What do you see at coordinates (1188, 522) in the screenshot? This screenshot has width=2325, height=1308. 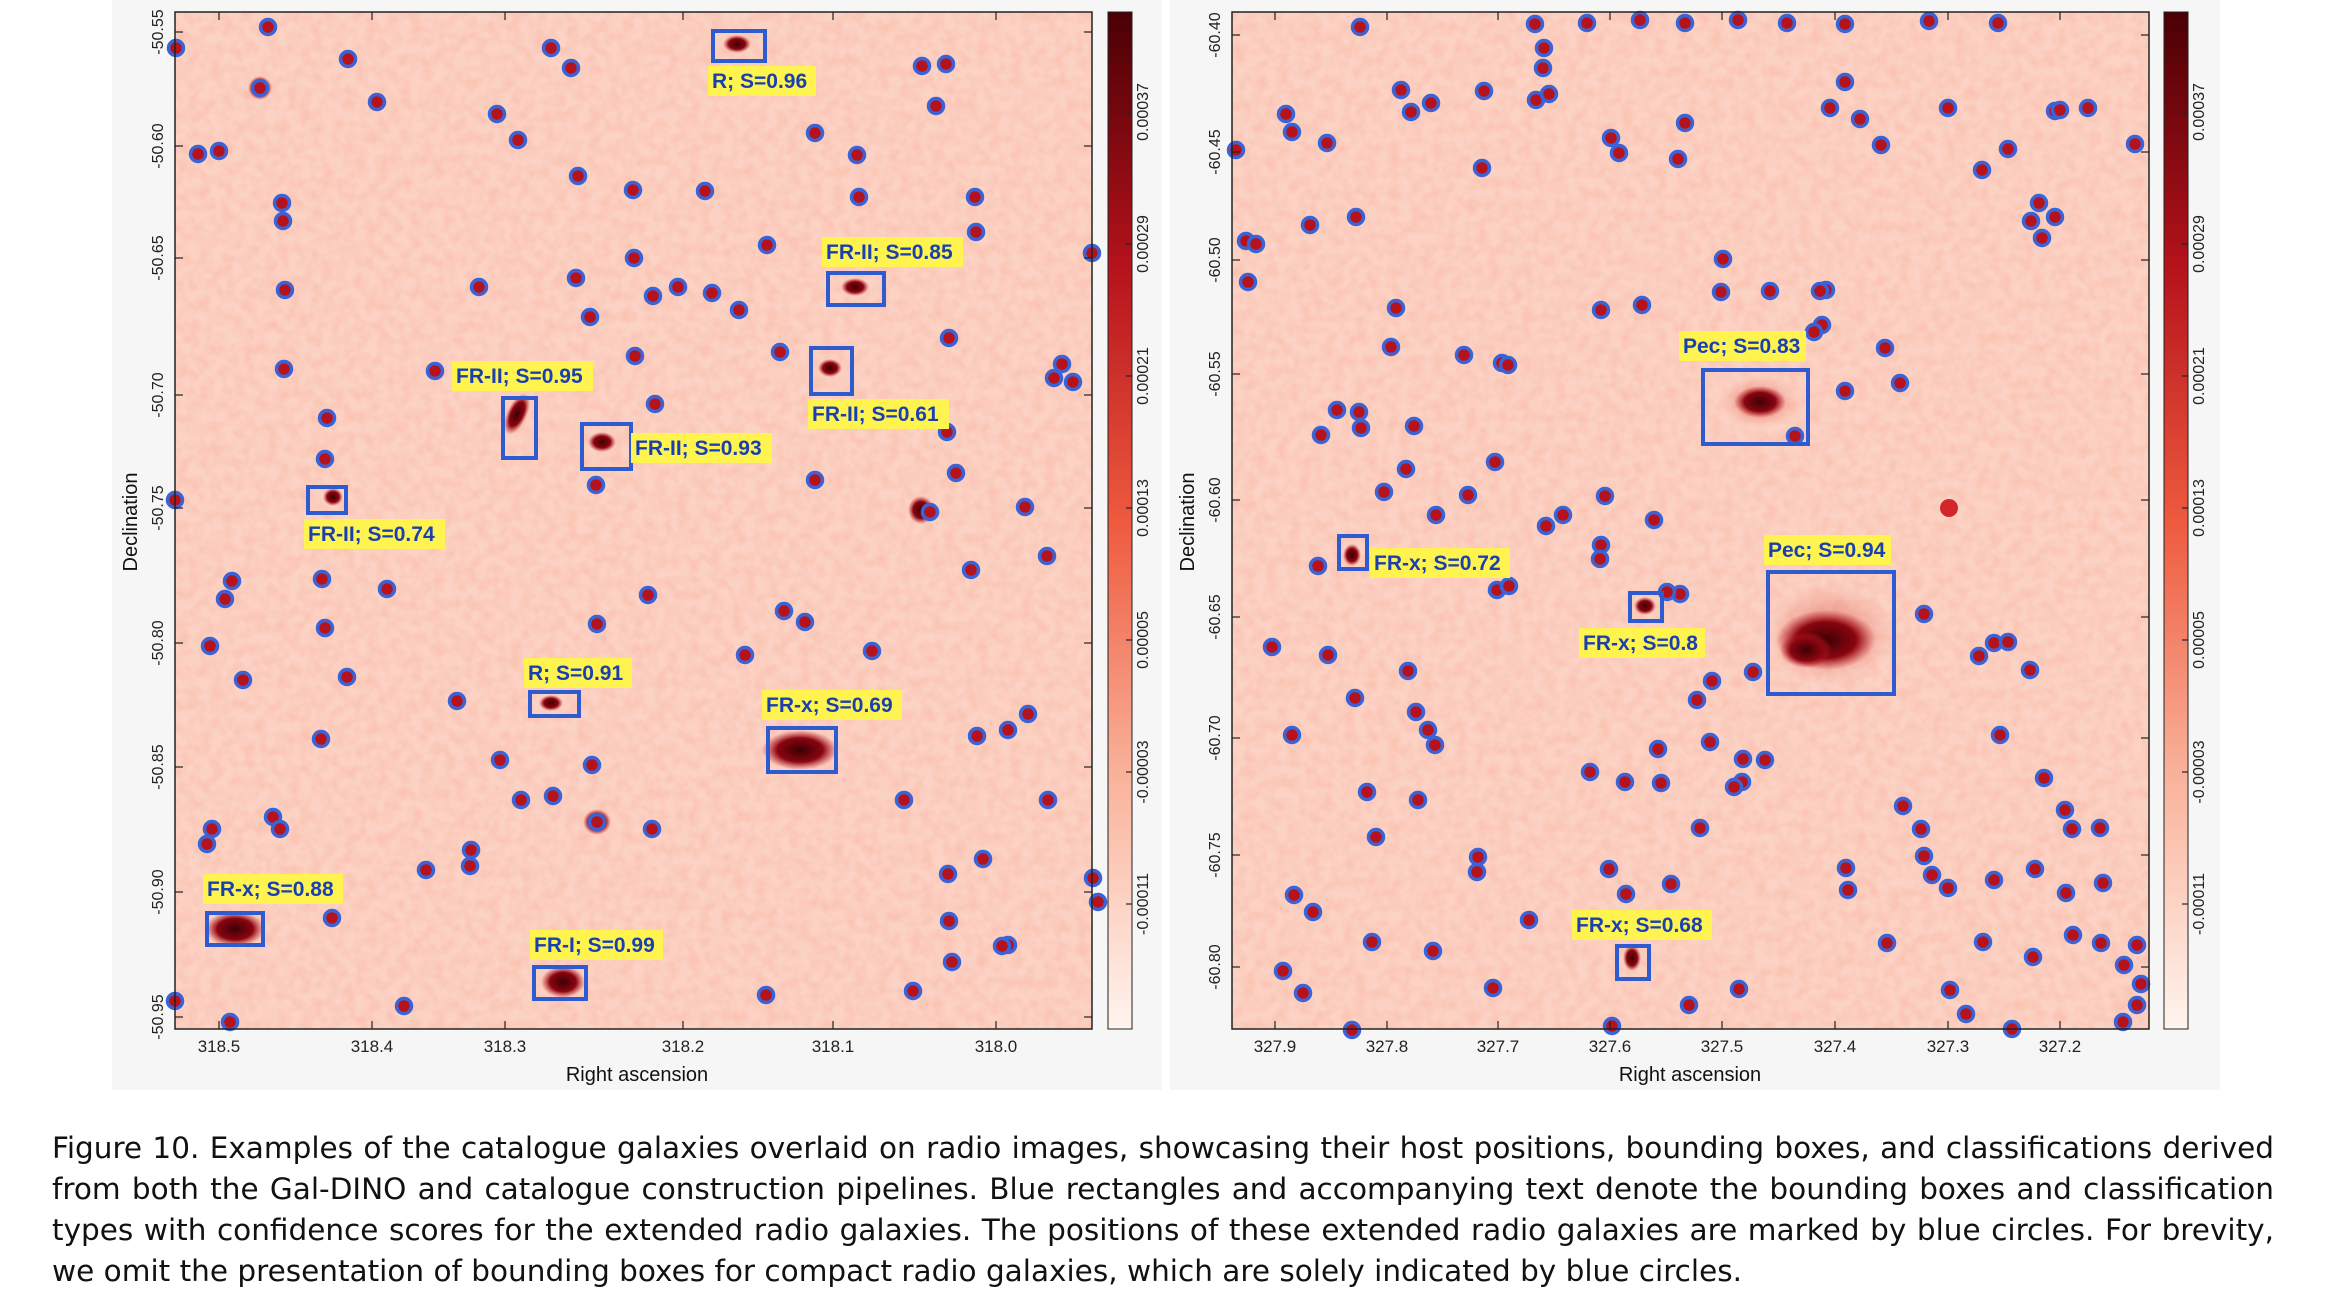 I see `right-y-axis-title: Declination` at bounding box center [1188, 522].